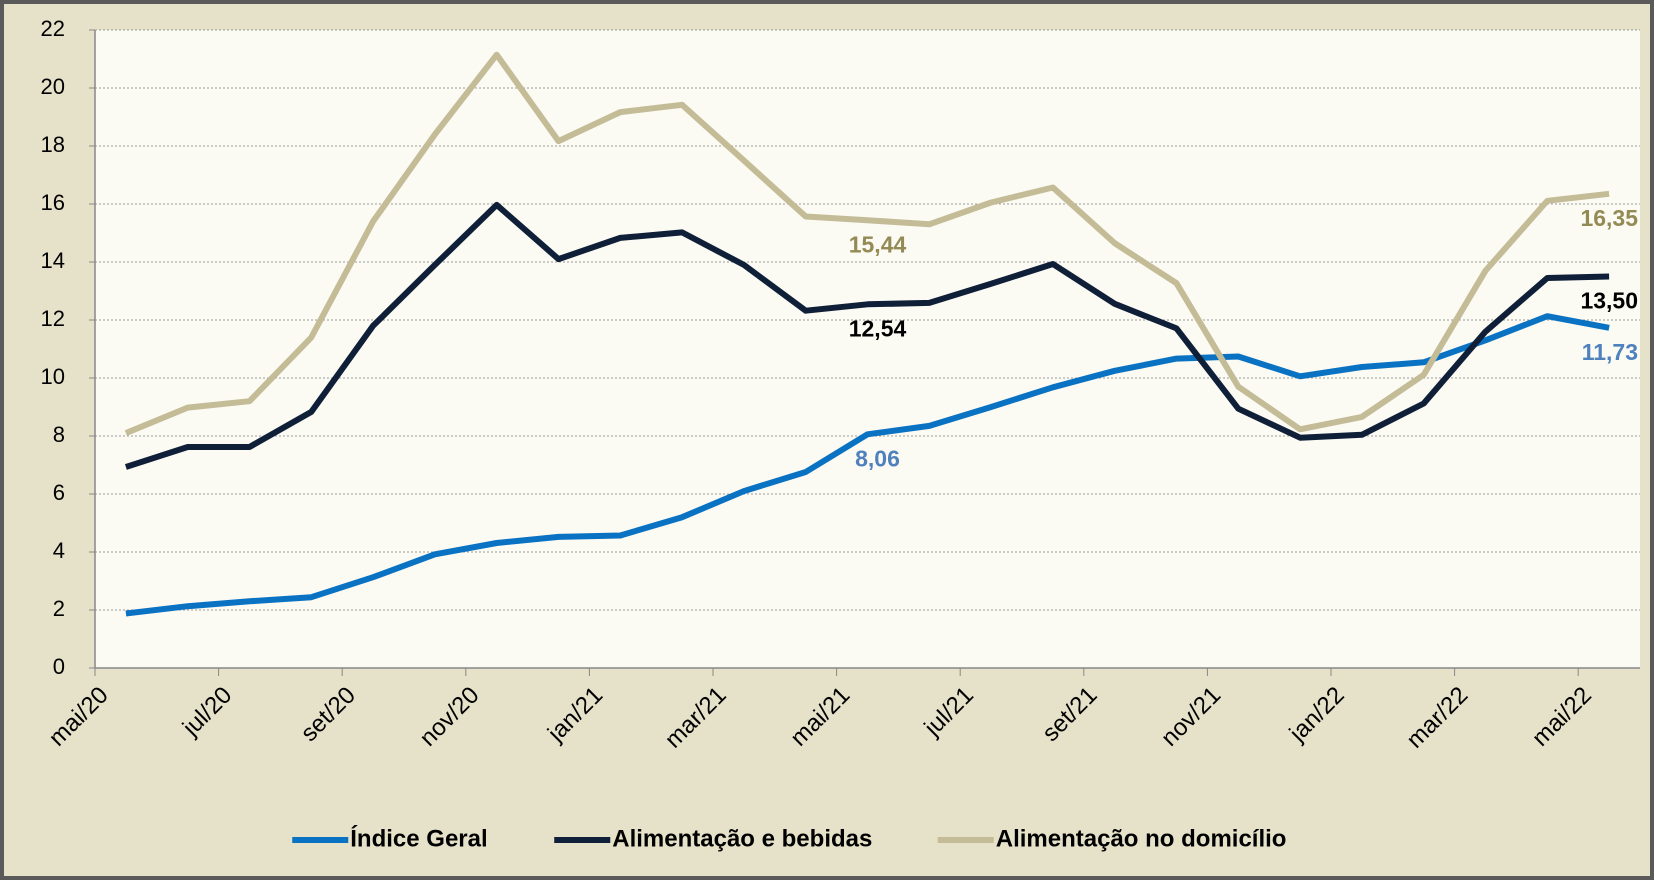  Describe the element at coordinates (878, 244) in the screenshot. I see `value-label: 15,44` at that location.